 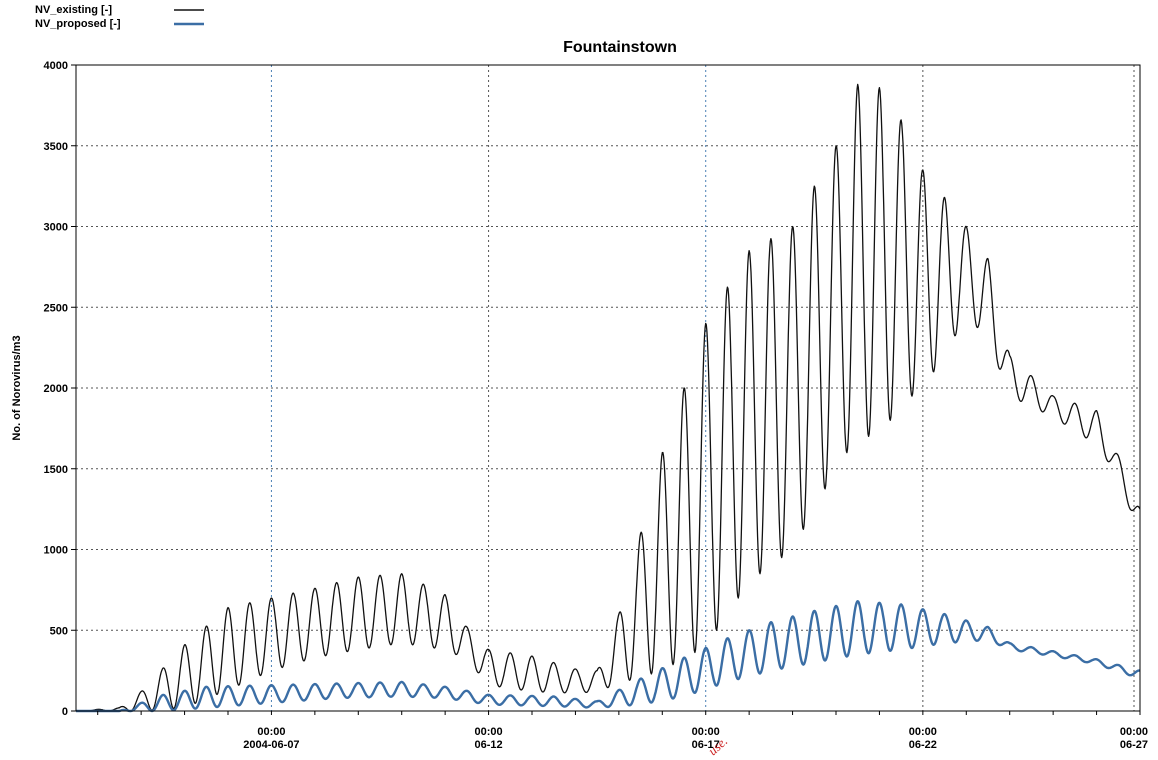 What do you see at coordinates (73, 10) in the screenshot?
I see `legend-label-existing: NV_existing [-]` at bounding box center [73, 10].